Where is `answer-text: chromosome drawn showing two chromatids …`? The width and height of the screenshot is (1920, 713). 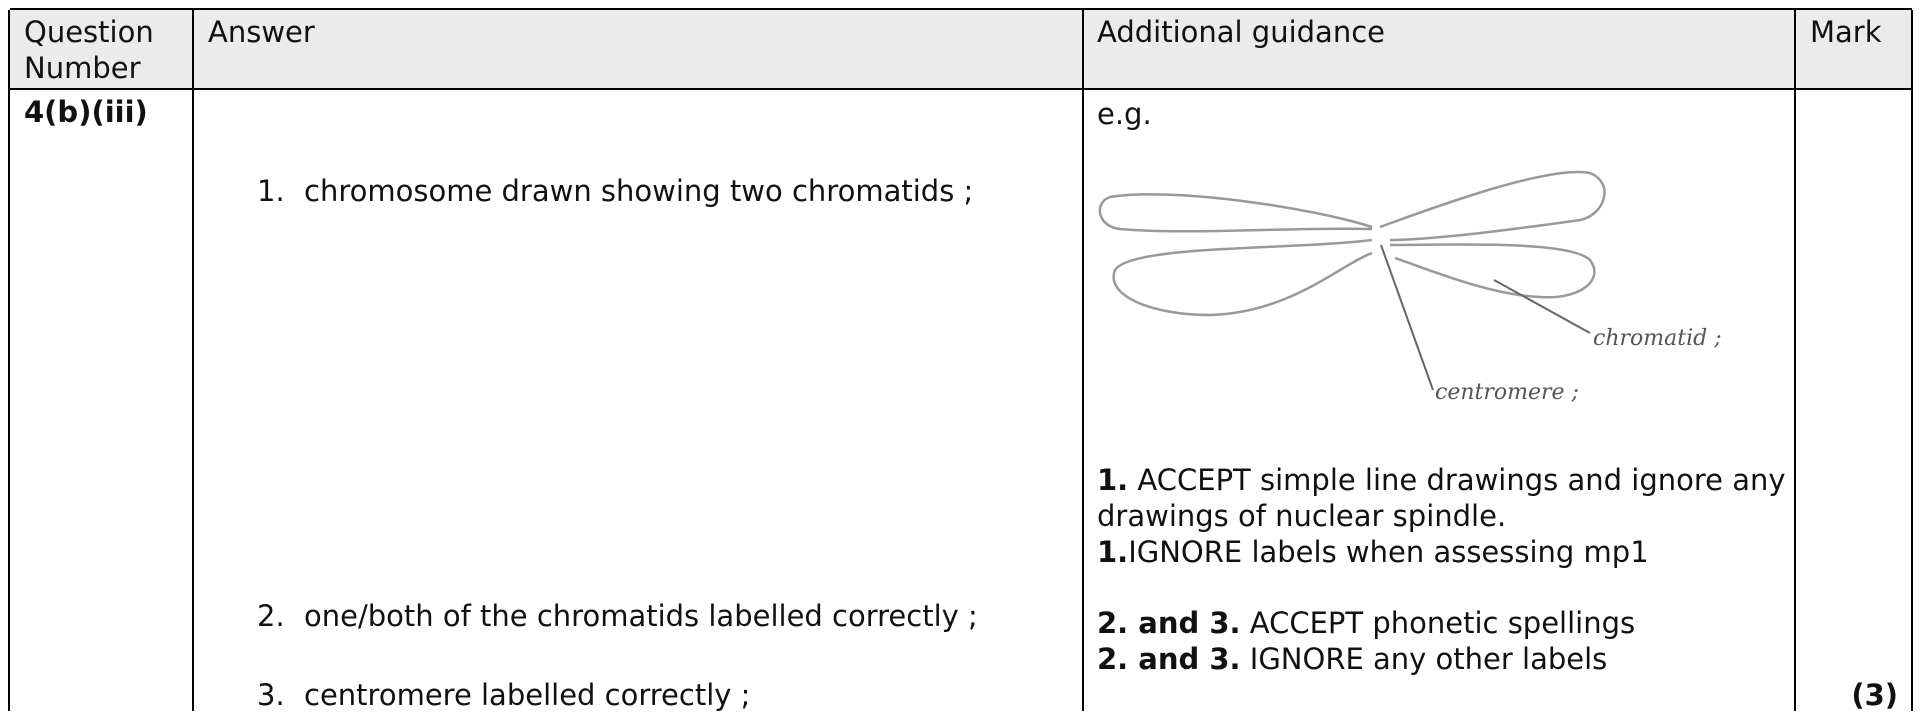
answer-text: chromosome drawn showing two chromatids … is located at coordinates (639, 191).